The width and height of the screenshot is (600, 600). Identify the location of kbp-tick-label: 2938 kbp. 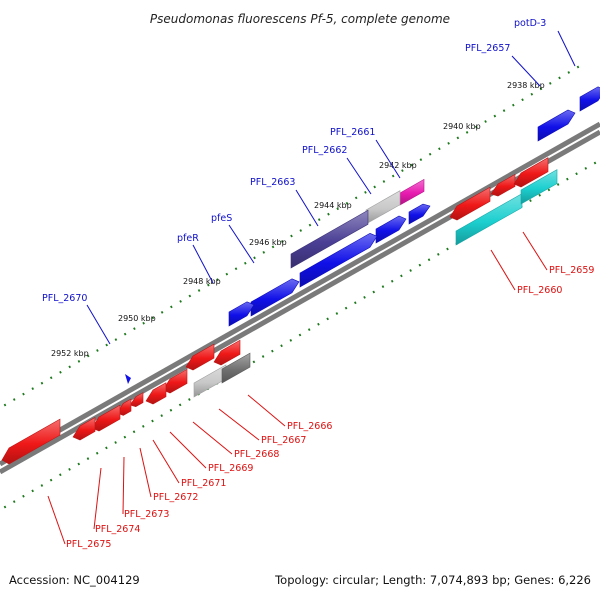
(526, 85).